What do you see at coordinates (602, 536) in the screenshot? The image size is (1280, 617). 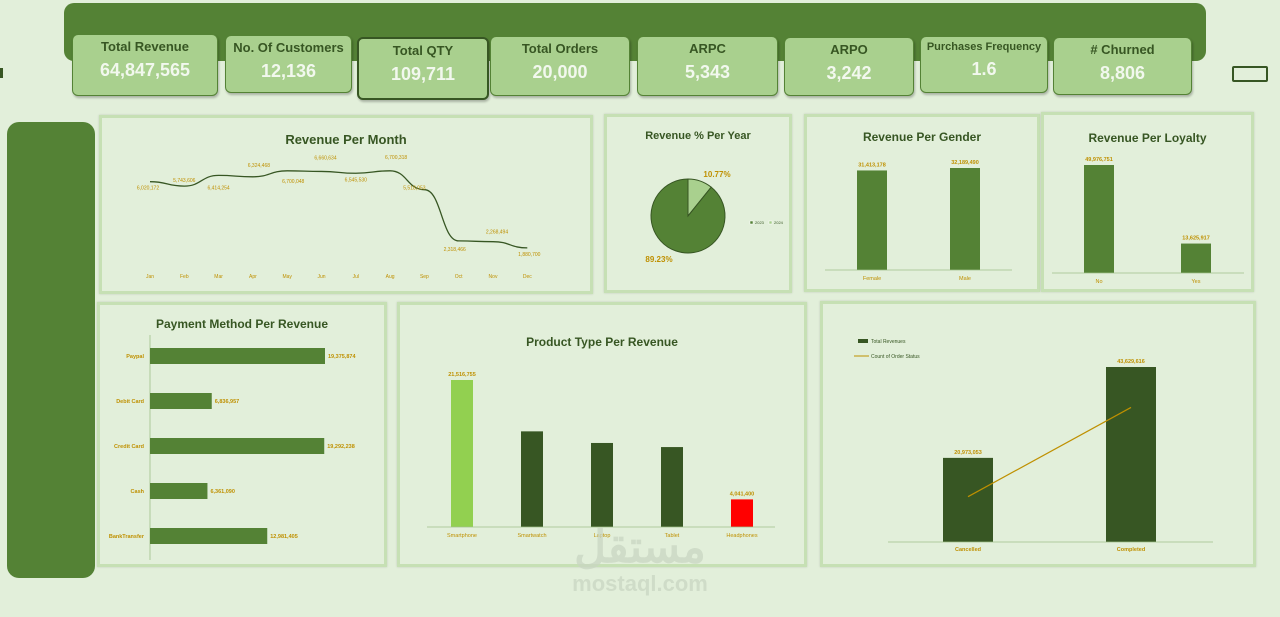 I see `x-tick-label: Laptop` at bounding box center [602, 536].